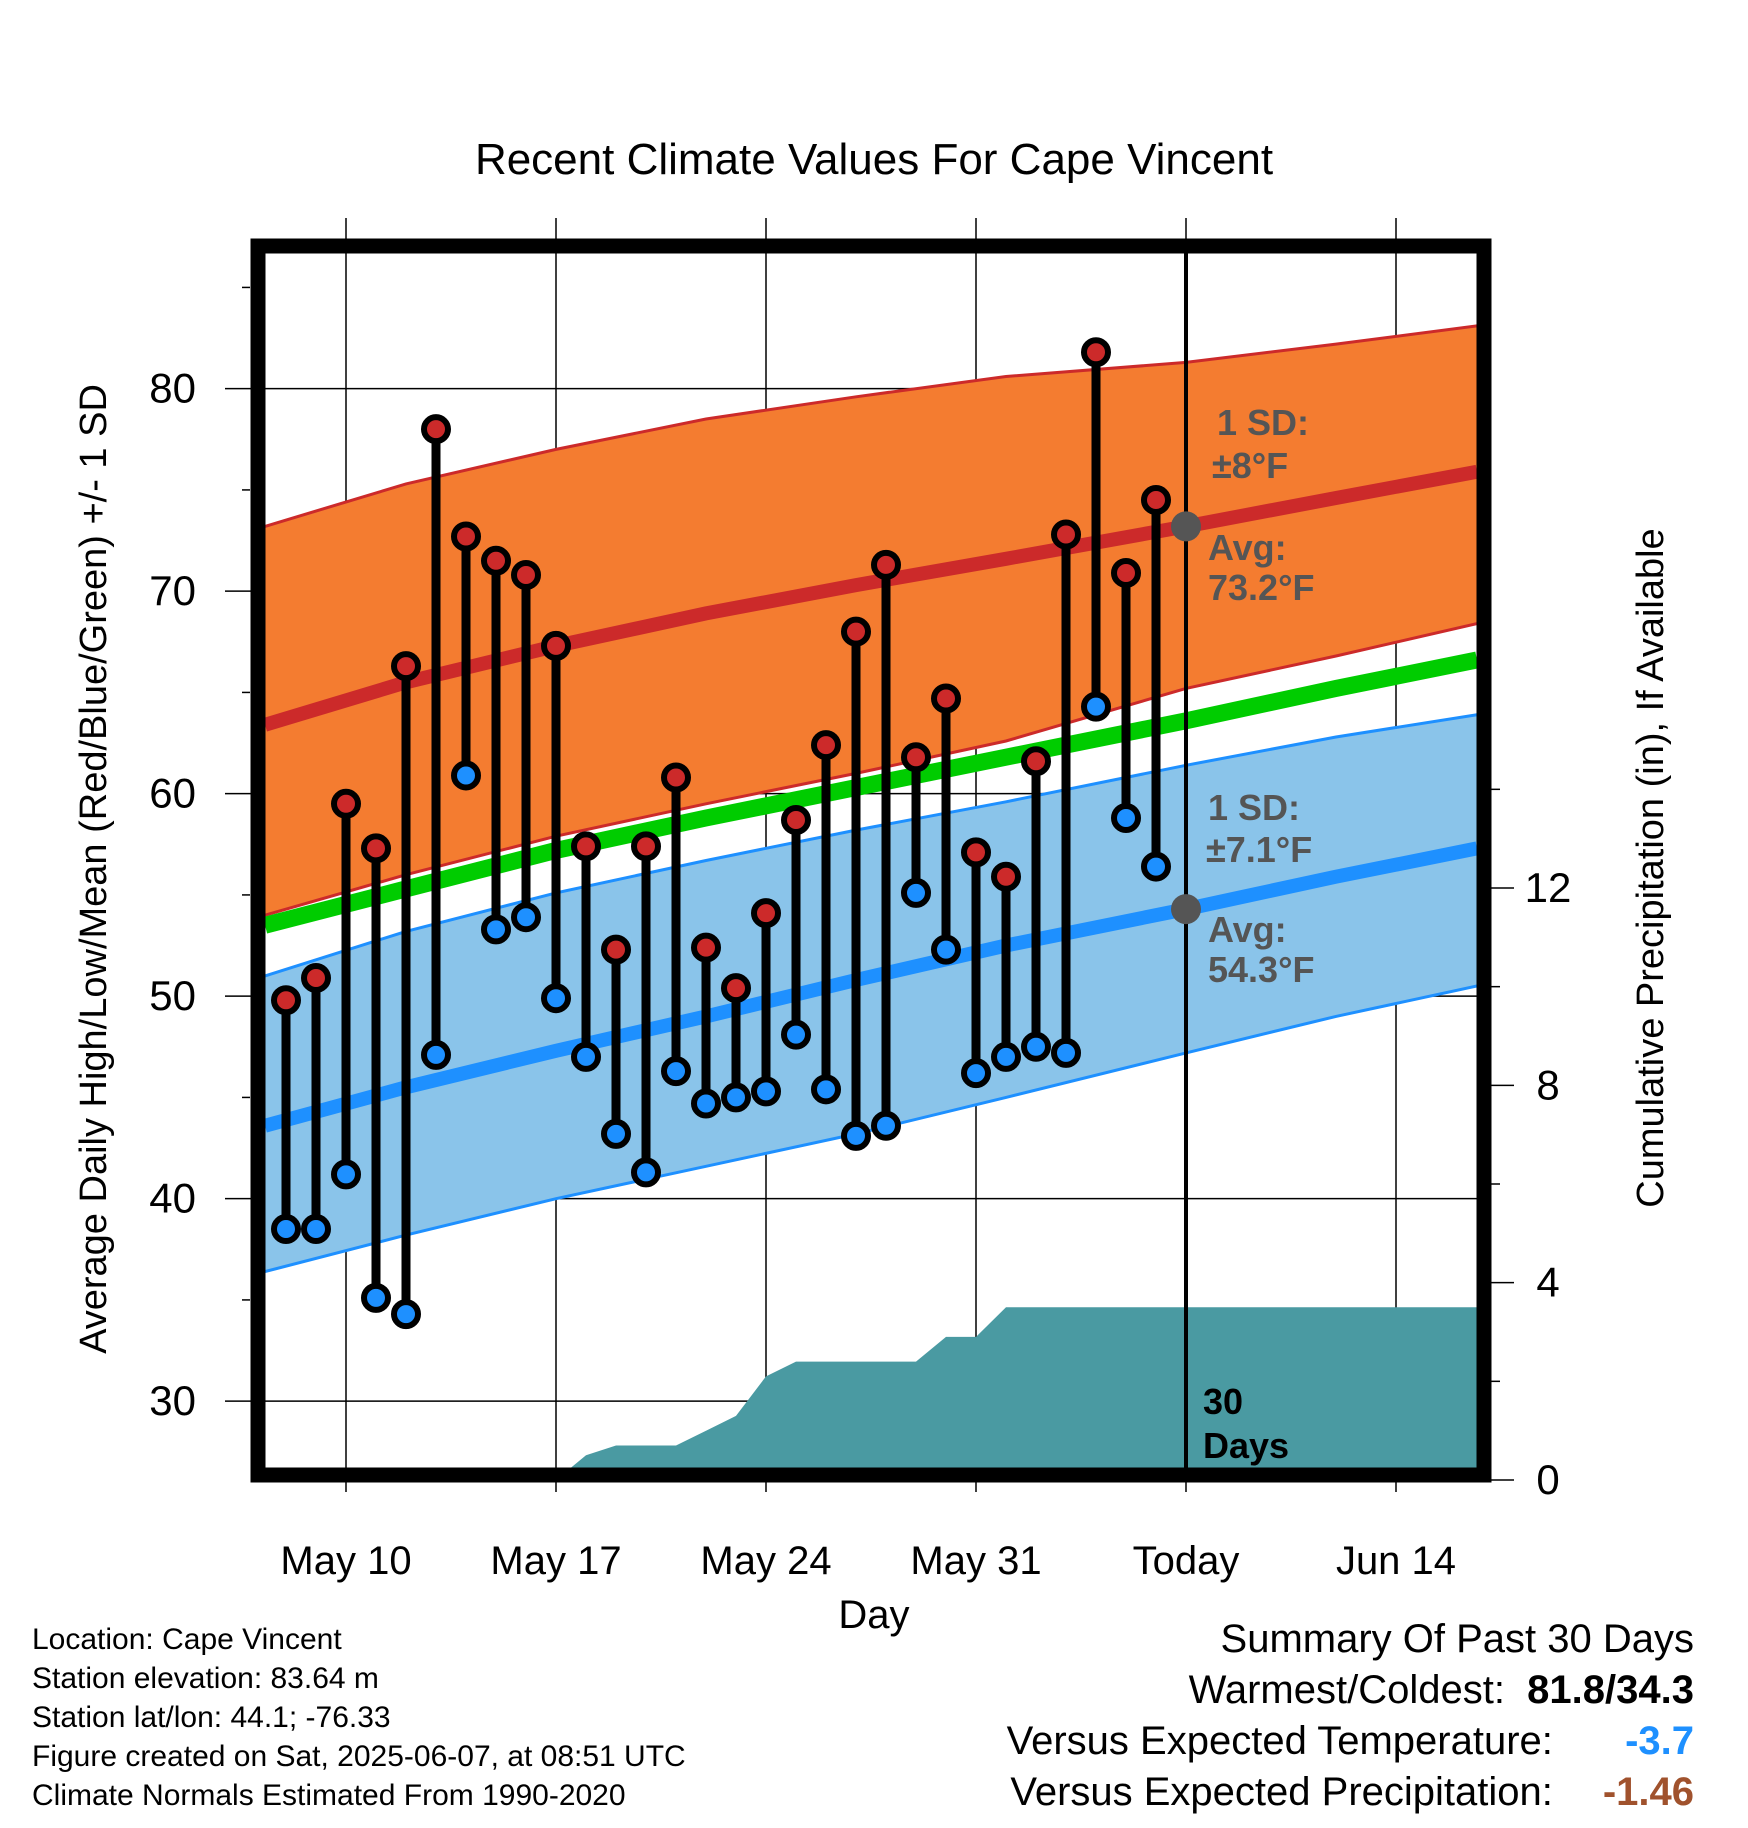 The width and height of the screenshot is (1748, 1828). I want to click on summary-temp-row: Versus Expected Temperature: -3.7, so click(1350, 1741).